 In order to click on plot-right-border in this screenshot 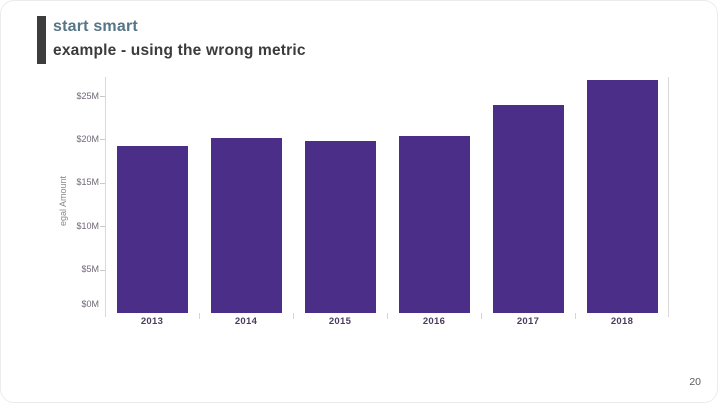, I will do `click(668, 197)`.